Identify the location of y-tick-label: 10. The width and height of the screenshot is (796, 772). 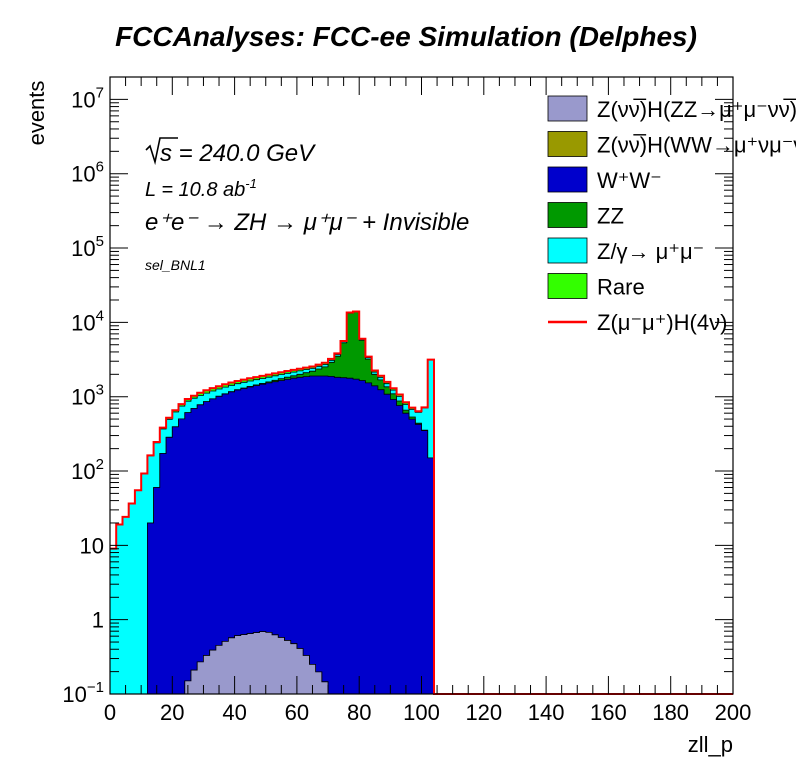
(92, 545).